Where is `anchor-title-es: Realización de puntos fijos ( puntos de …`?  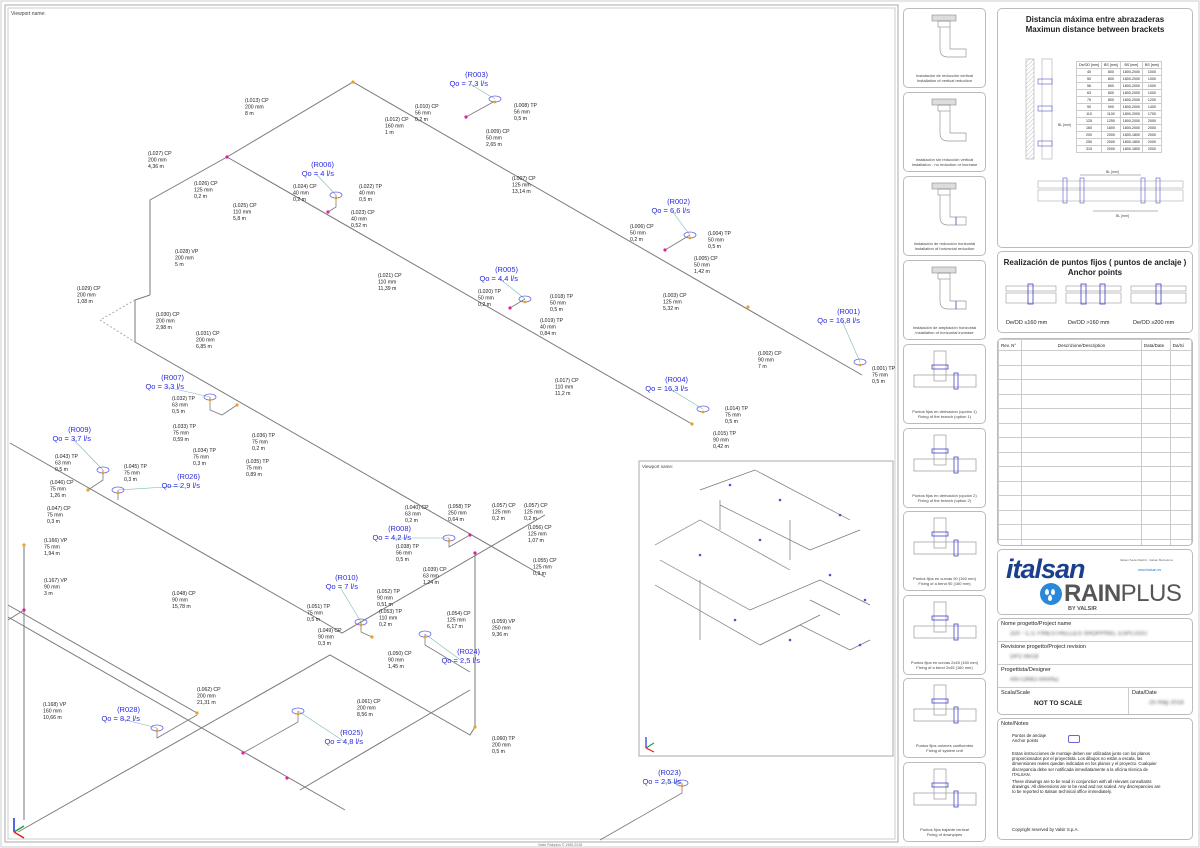 anchor-title-es: Realización de puntos fijos ( puntos de … is located at coordinates (1095, 262).